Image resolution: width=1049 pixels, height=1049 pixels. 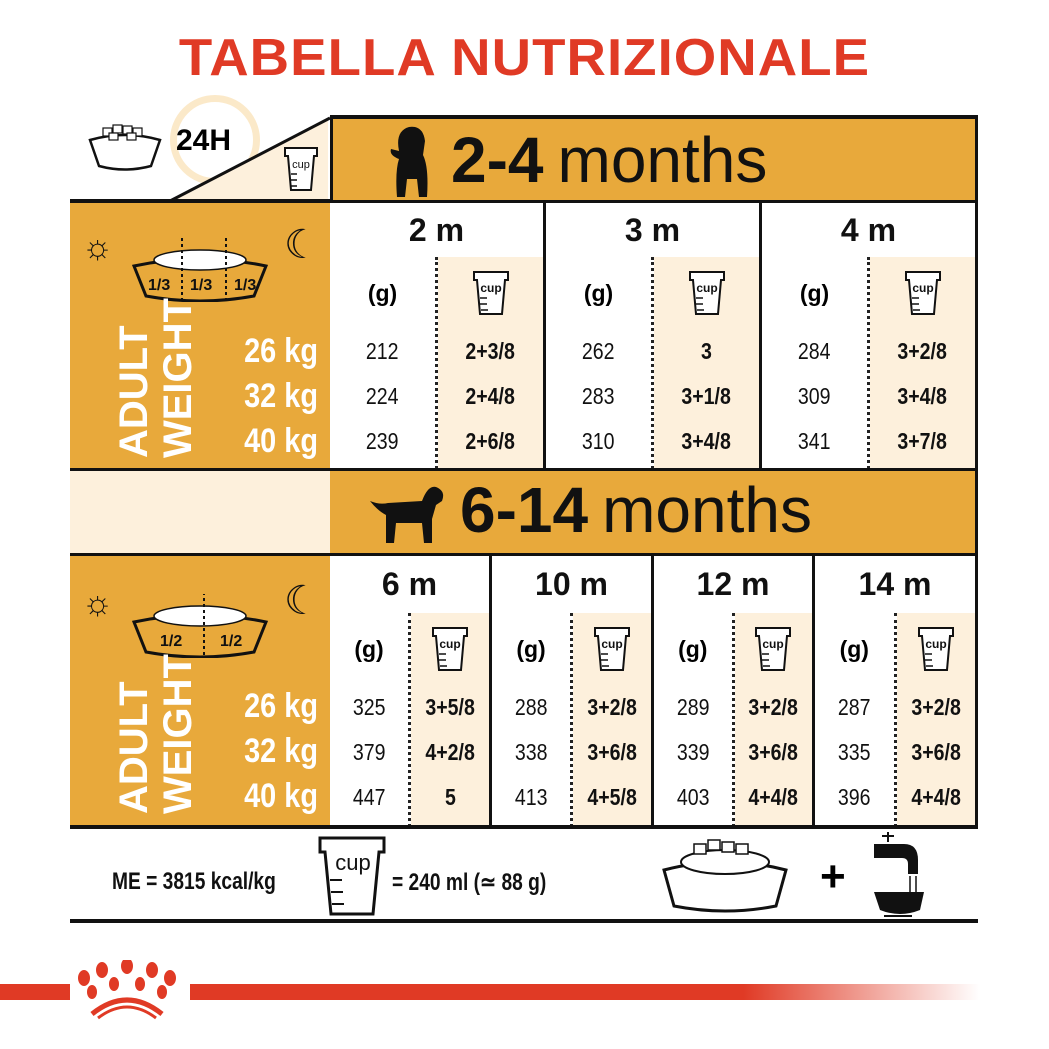 What do you see at coordinates (531, 707) in the screenshot?
I see `grams-value: 288` at bounding box center [531, 707].